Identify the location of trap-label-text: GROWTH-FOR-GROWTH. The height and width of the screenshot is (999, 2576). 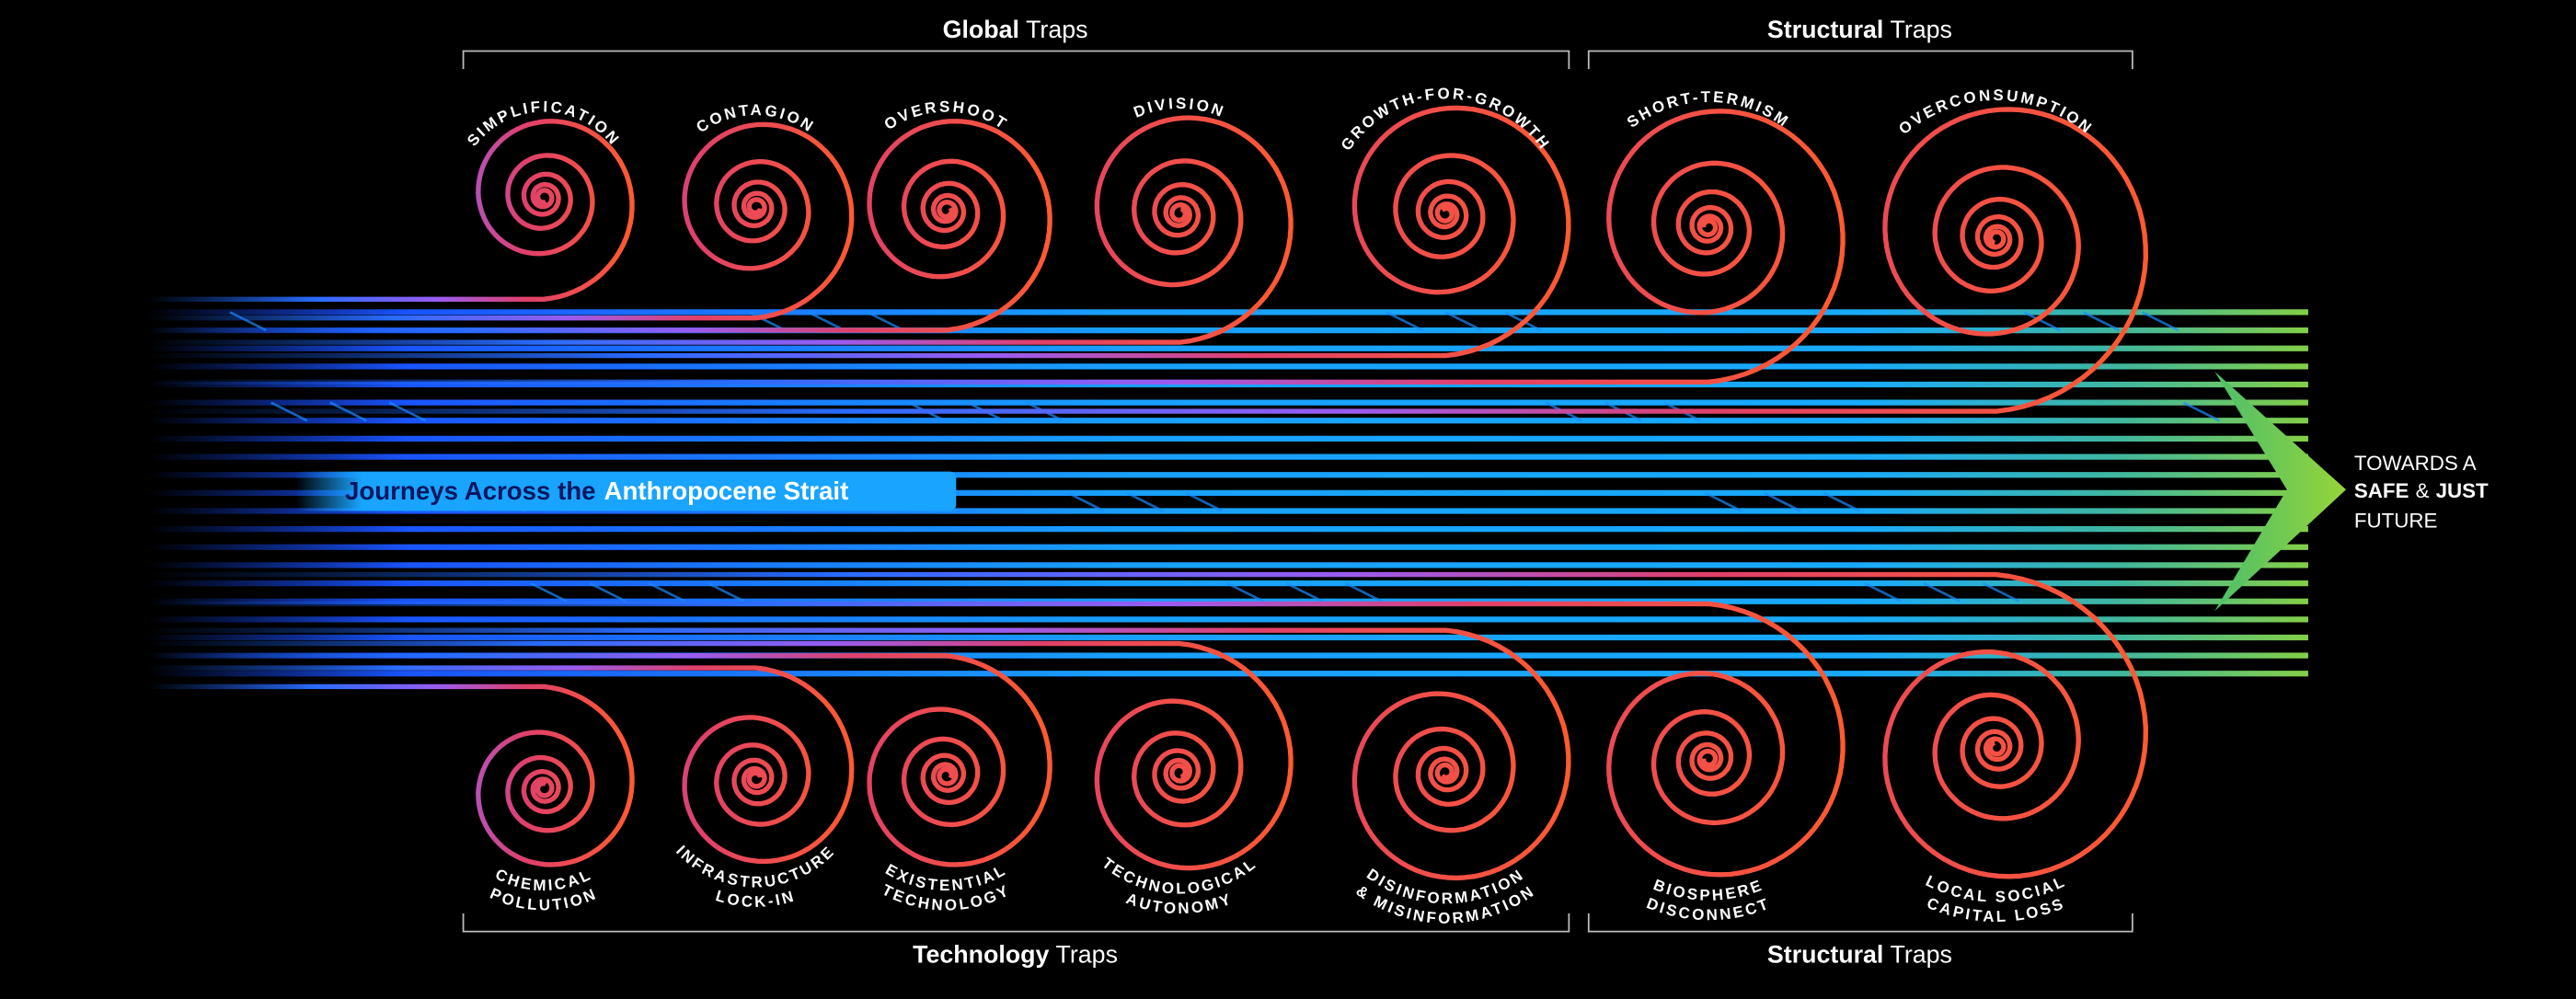
(1444, 119).